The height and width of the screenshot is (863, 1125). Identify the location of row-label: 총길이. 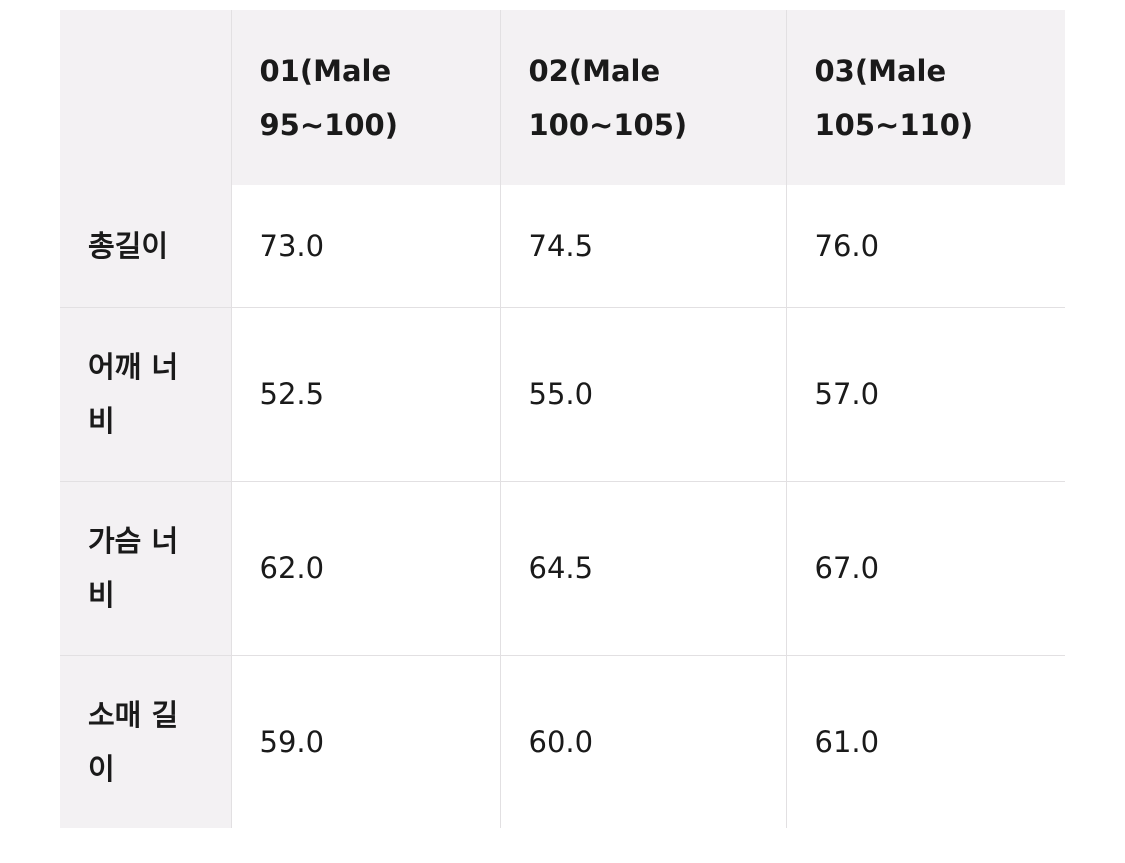
(146, 246).